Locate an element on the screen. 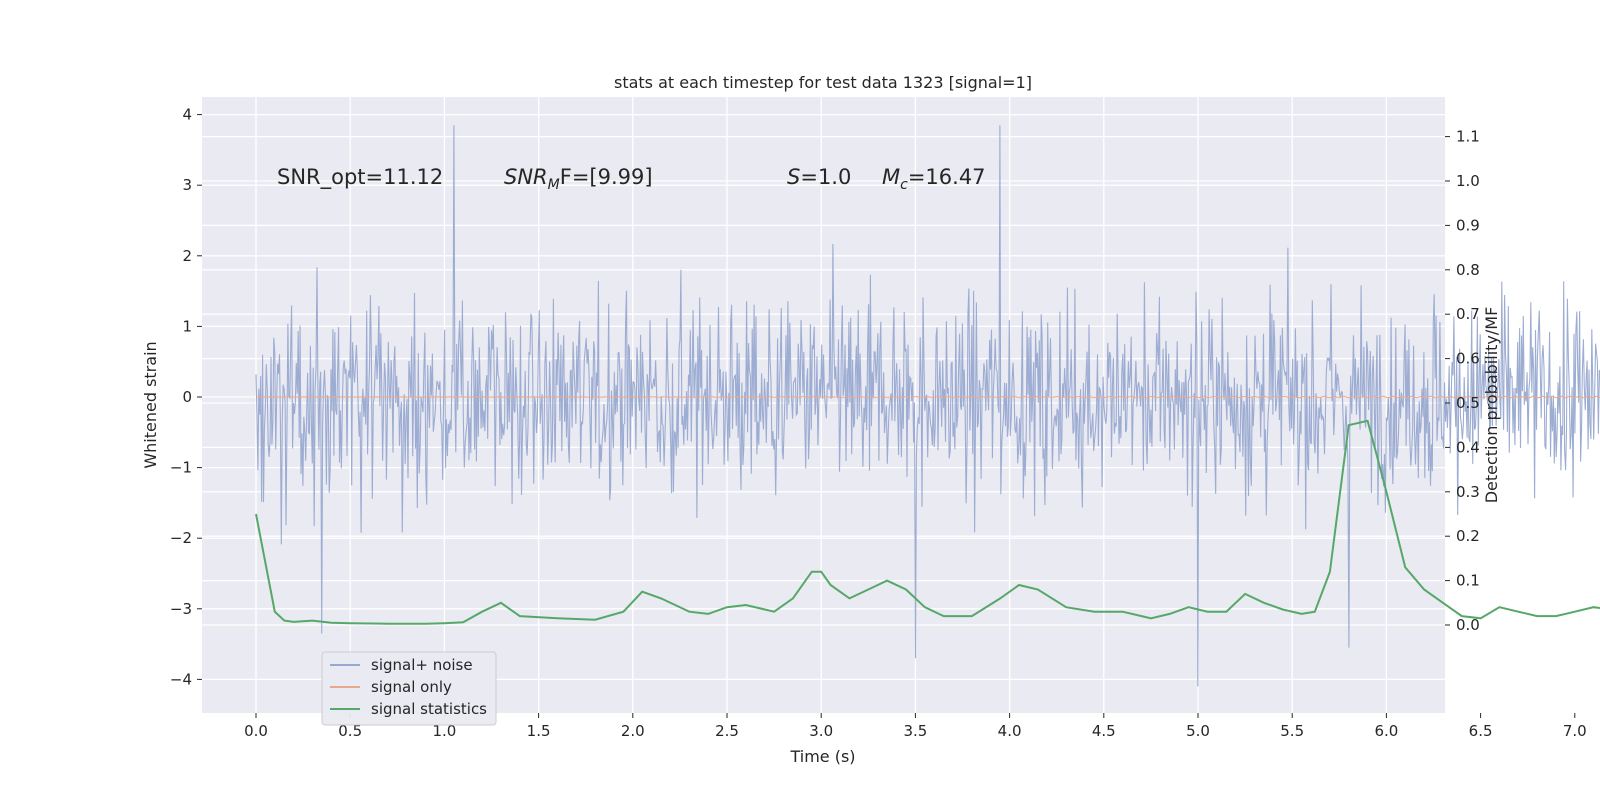  snr-mf-main: SNR is located at coordinates (526, 177).